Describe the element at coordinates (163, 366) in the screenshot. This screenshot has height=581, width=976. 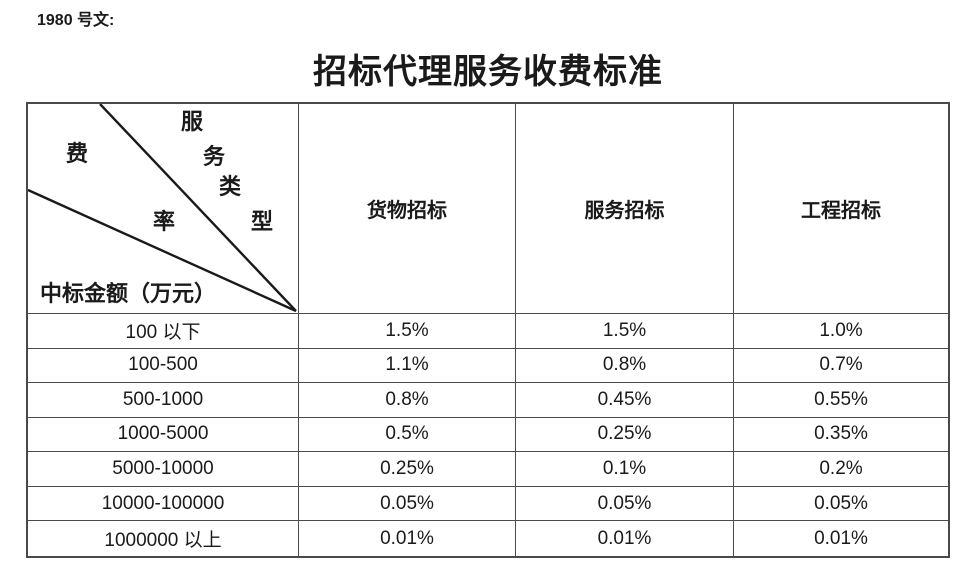
I see `row-amount-label: 100-500` at that location.